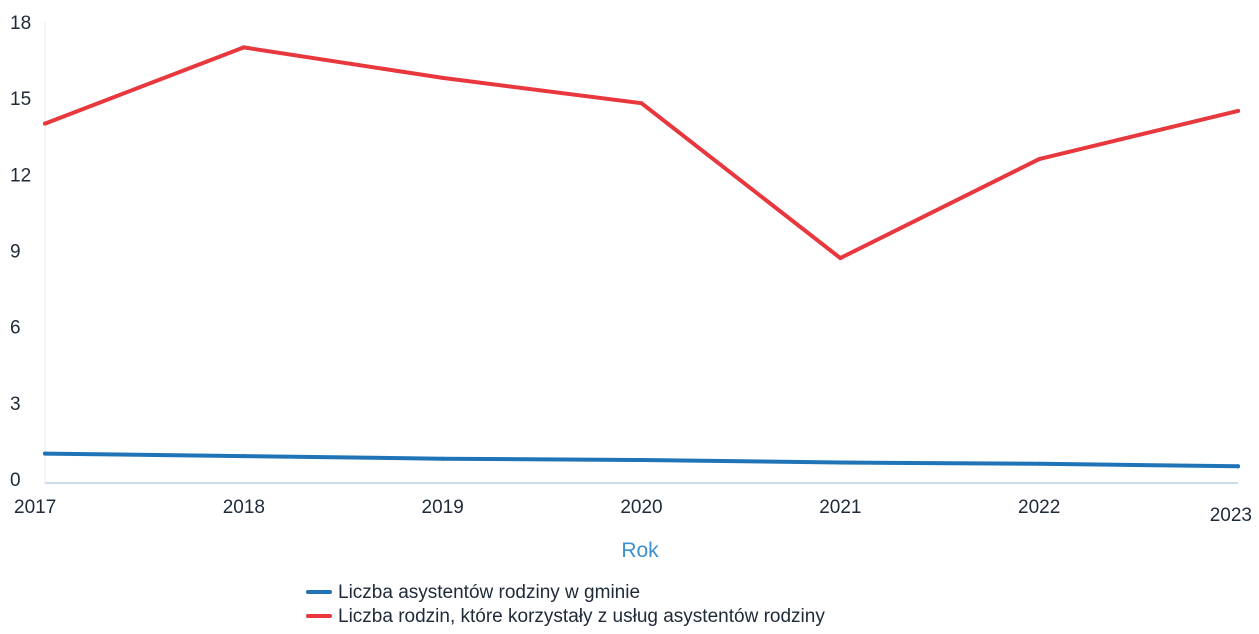 This screenshot has height=634, width=1259. What do you see at coordinates (15, 252) in the screenshot?
I see `y-tick-label: 9` at bounding box center [15, 252].